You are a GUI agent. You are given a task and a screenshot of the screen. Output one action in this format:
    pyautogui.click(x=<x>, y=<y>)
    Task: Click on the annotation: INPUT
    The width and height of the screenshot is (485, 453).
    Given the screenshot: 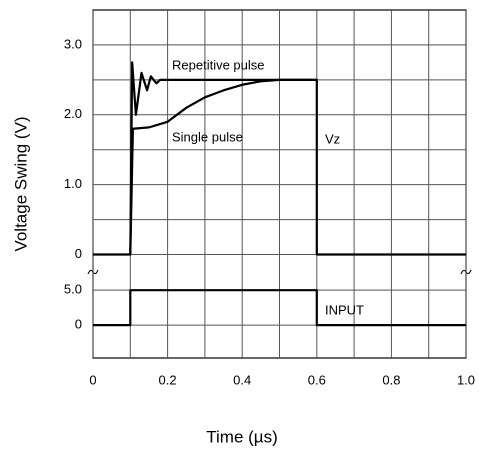 What is the action you would take?
    pyautogui.click(x=344, y=309)
    